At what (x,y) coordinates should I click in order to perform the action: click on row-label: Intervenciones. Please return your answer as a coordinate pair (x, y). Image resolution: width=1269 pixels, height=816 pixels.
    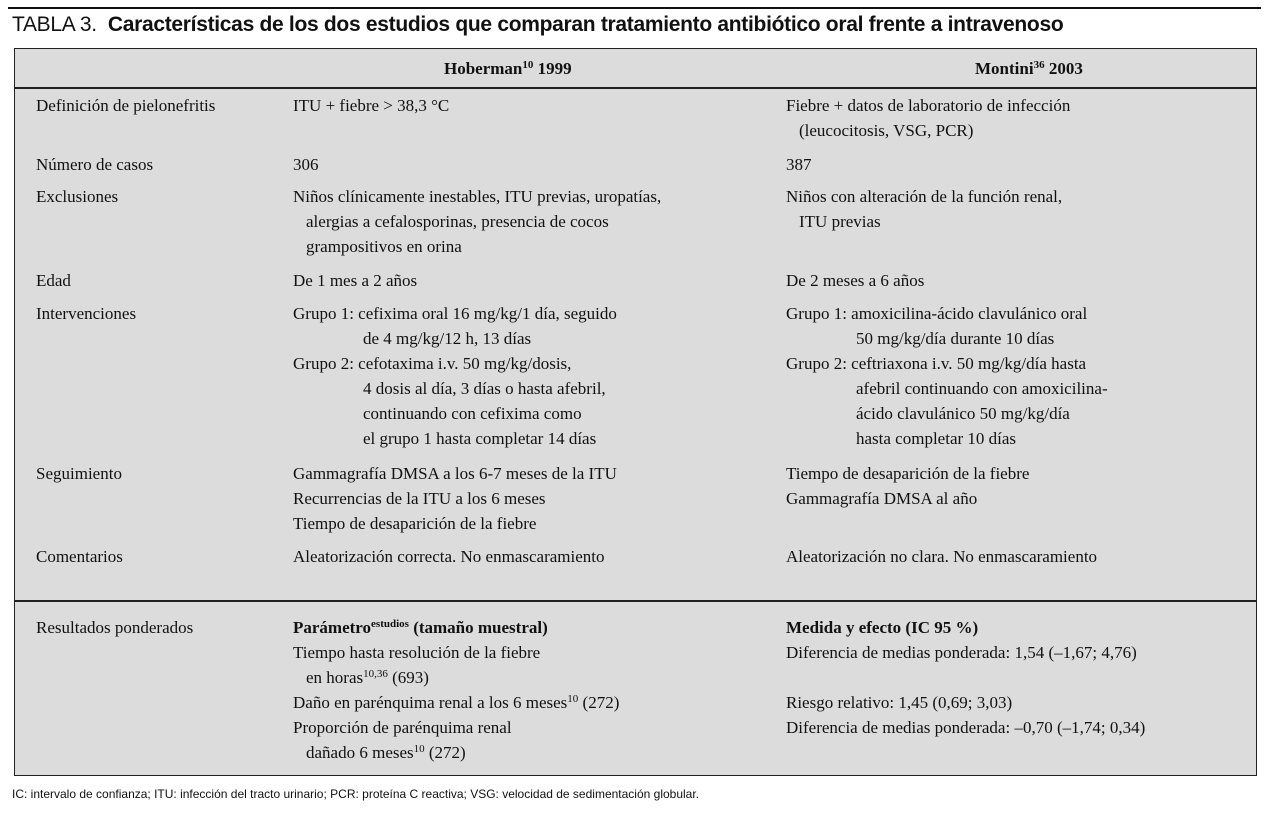
    Looking at the image, I should click on (86, 313).